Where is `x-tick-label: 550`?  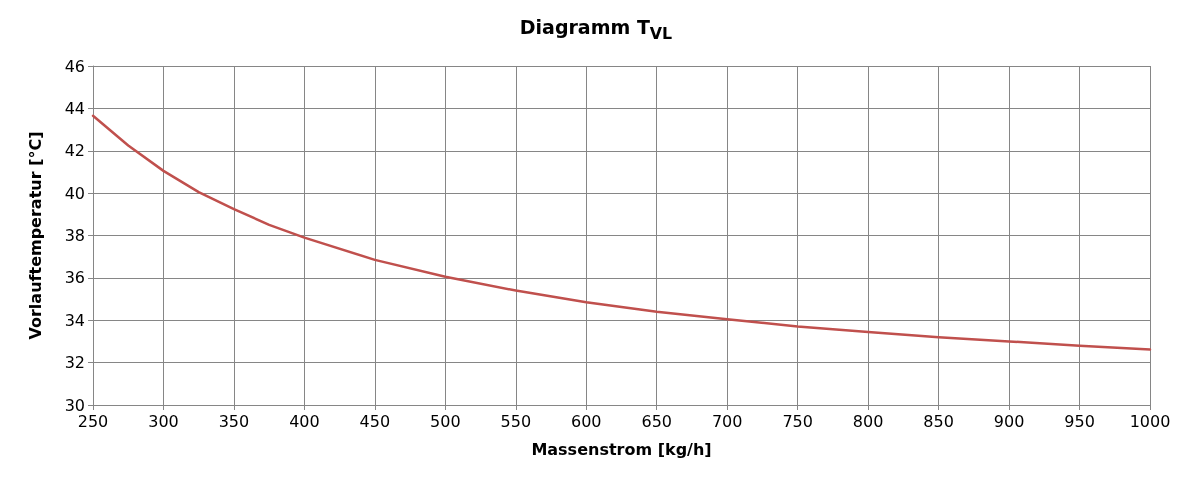
x-tick-label: 550 is located at coordinates (516, 421).